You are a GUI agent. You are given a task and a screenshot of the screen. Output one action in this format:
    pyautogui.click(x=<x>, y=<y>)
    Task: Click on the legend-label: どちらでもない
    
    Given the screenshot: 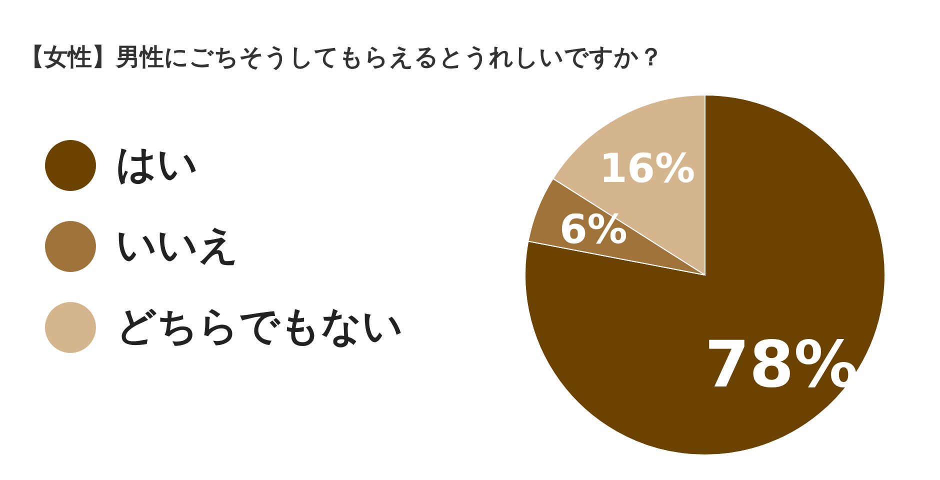 What is the action you would take?
    pyautogui.click(x=259, y=327)
    